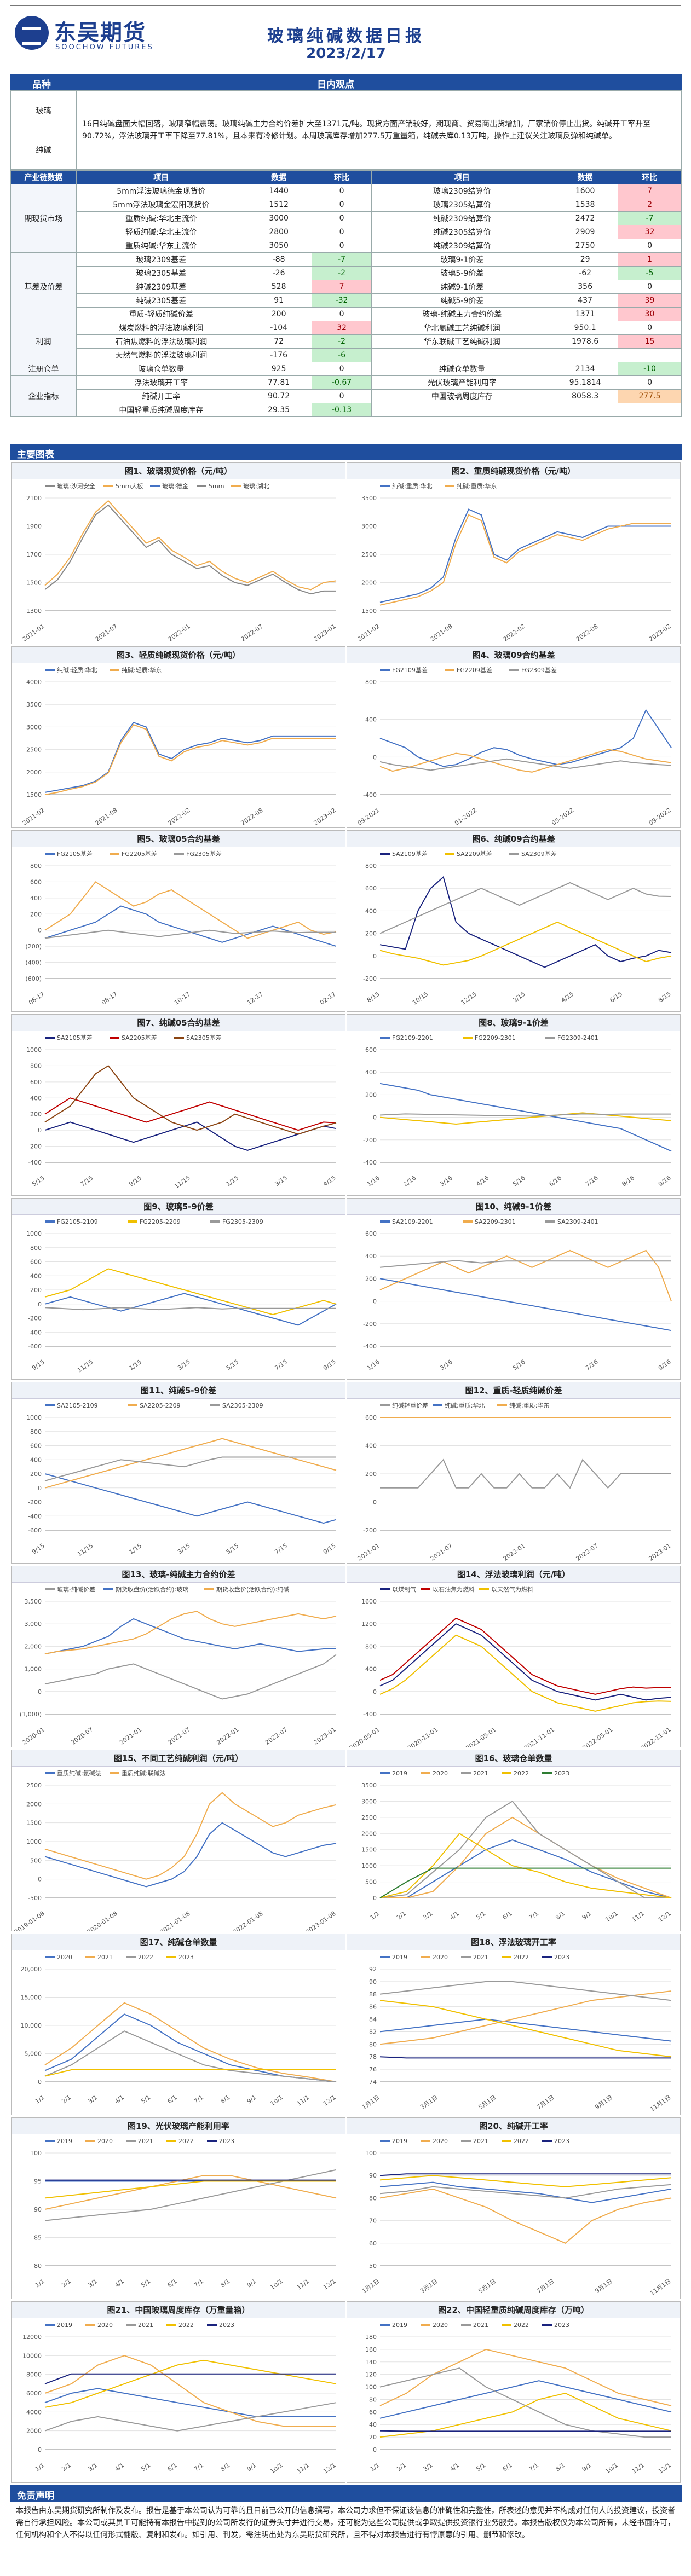  I want to click on logo-cn: 东吴期货, so click(100, 32).